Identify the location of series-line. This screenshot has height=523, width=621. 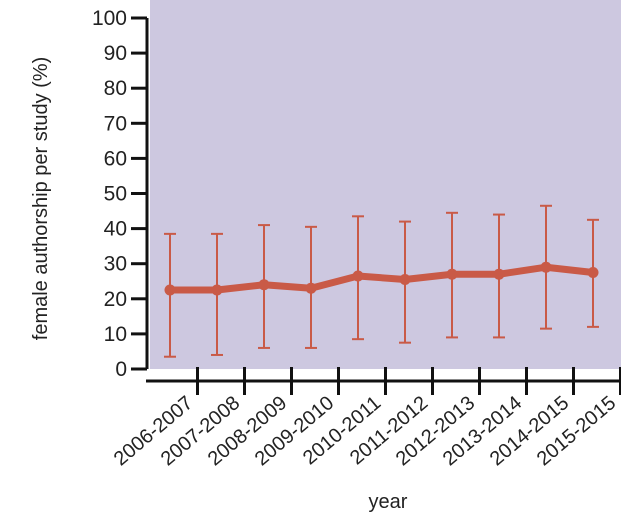
(381, 278).